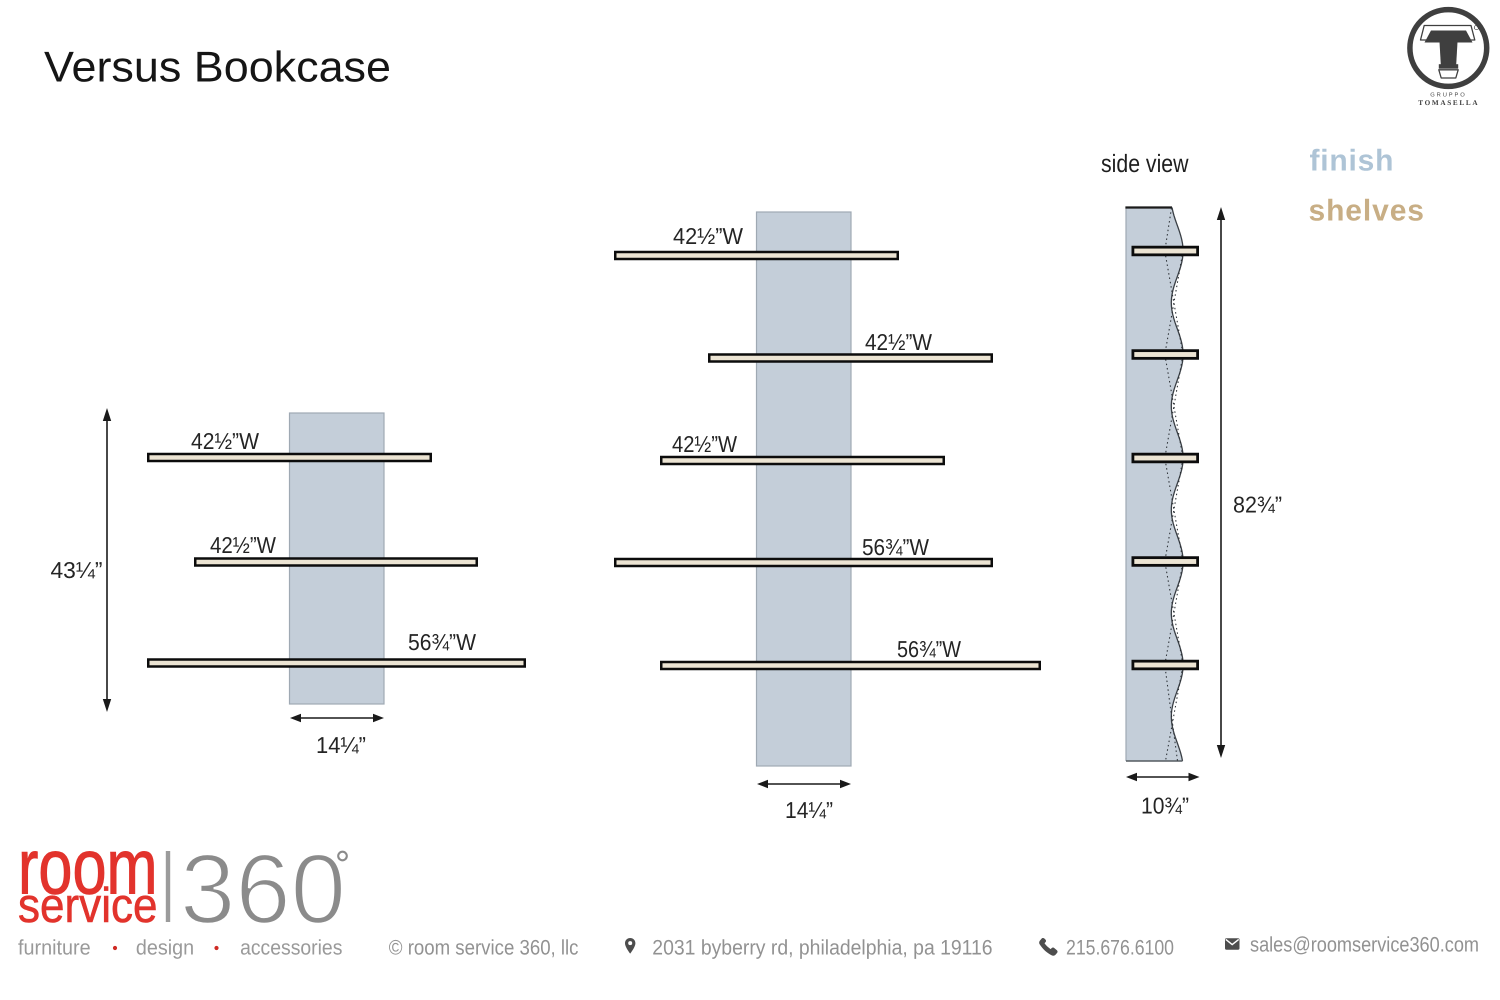 The image size is (1500, 1000). Describe the element at coordinates (217, 68) in the screenshot. I see `svg-text: Versus Bookcase` at that location.